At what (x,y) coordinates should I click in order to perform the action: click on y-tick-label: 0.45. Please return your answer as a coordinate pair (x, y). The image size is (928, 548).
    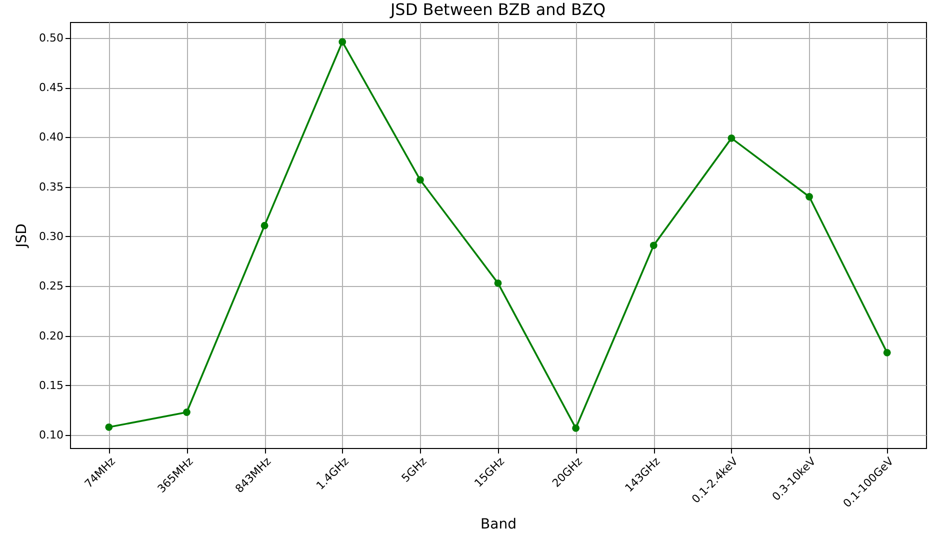
    Looking at the image, I should click on (51, 87).